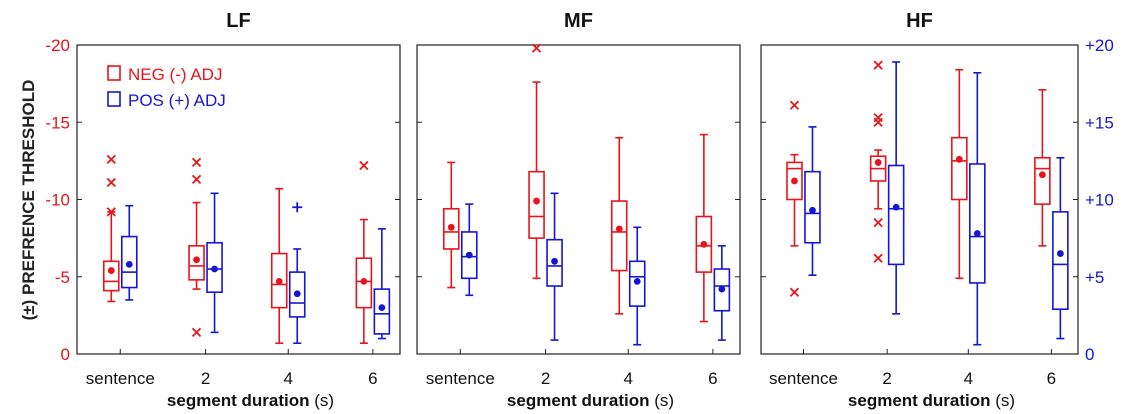 This screenshot has width=1126, height=414. I want to click on panel-title: HF, so click(919, 21).